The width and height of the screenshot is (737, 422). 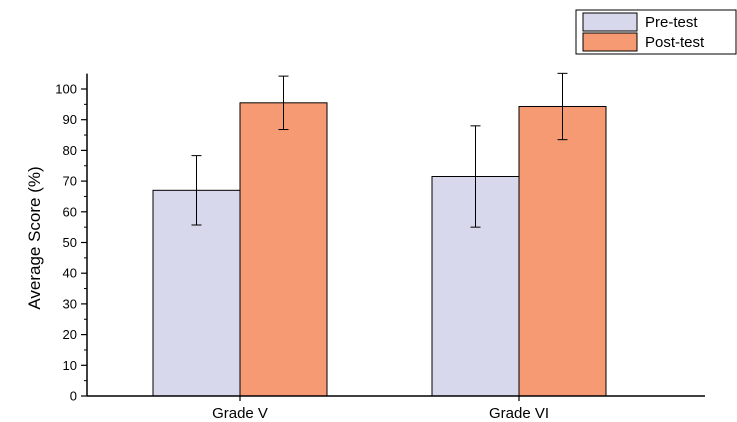 I want to click on y-tick-label: 90, so click(x=70, y=119).